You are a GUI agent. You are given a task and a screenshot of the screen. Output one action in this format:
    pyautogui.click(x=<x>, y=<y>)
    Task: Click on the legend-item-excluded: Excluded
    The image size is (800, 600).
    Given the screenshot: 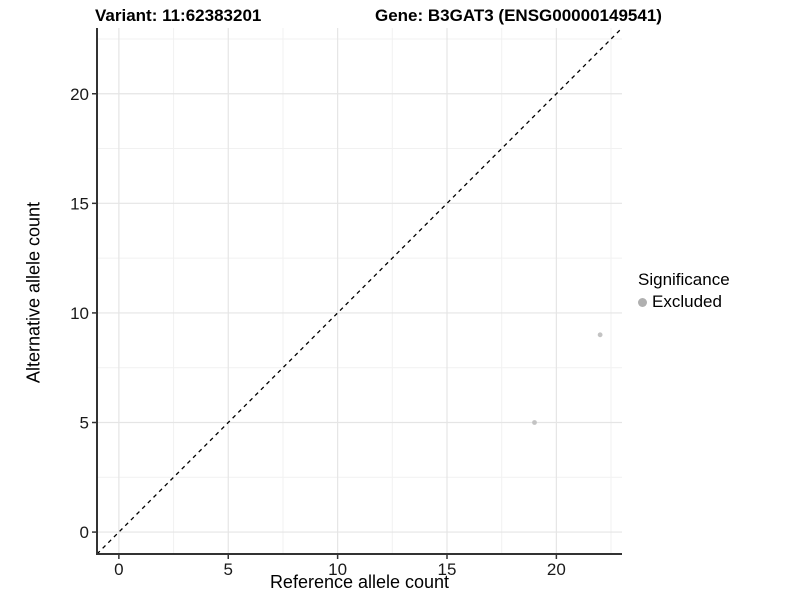 What is the action you would take?
    pyautogui.click(x=684, y=302)
    